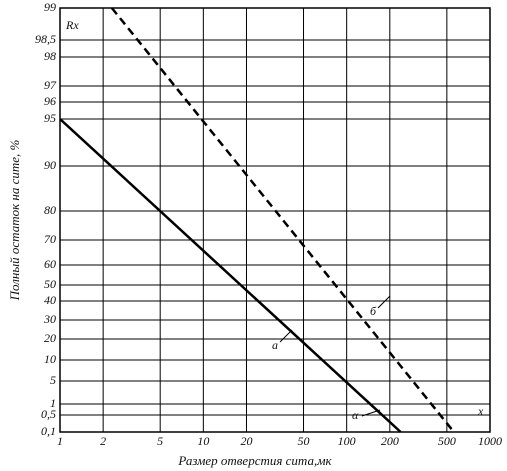 The width and height of the screenshot is (507, 471). What do you see at coordinates (50, 359) in the screenshot?
I see `y-tick-label: 10` at bounding box center [50, 359].